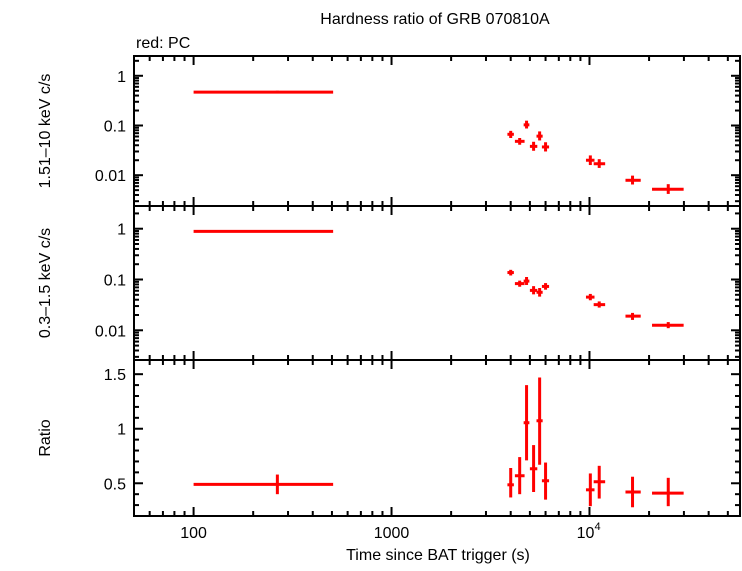 Image resolution: width=742 pixels, height=571 pixels. I want to click on x-tick-label: 100, so click(193, 533).